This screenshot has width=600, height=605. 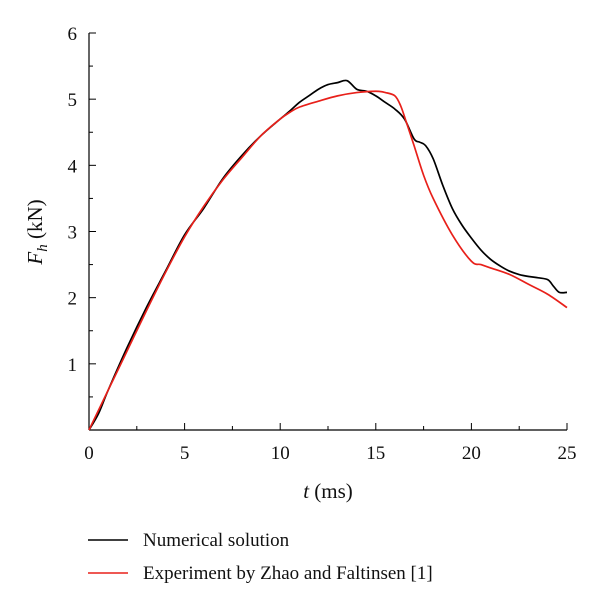 What do you see at coordinates (306, 491) in the screenshot?
I see `x-axis-variable: t` at bounding box center [306, 491].